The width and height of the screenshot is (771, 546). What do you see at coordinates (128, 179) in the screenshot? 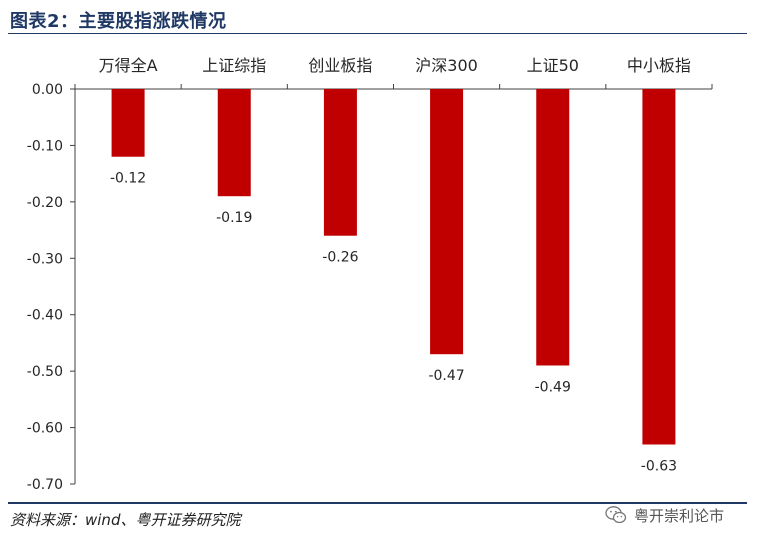
I see `data-label: -0.12` at bounding box center [128, 179].